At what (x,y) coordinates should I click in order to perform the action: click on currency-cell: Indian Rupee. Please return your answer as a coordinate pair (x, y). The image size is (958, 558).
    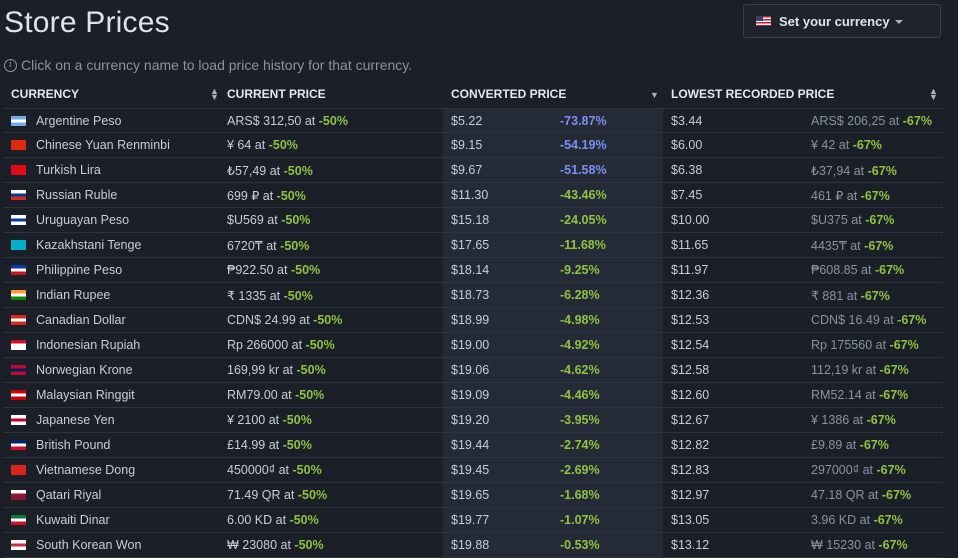
    Looking at the image, I should click on (114, 295).